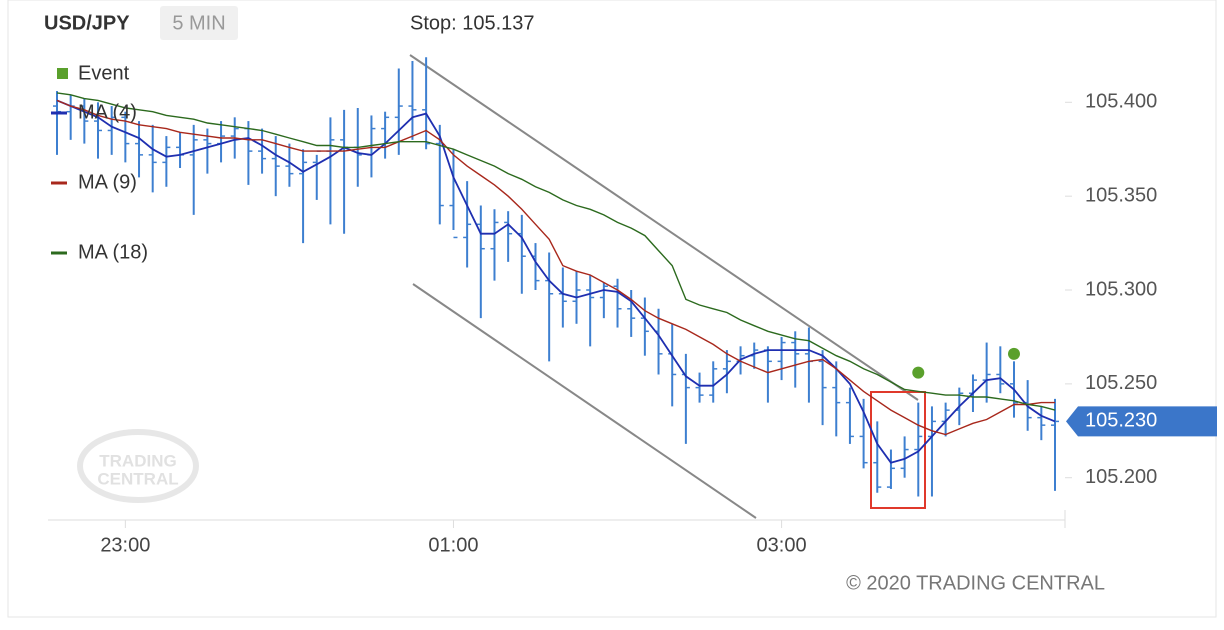 Image resolution: width=1224 pixels, height=630 pixels. Describe the element at coordinates (87, 23) in the screenshot. I see `chart-title: USD/JPY` at that location.